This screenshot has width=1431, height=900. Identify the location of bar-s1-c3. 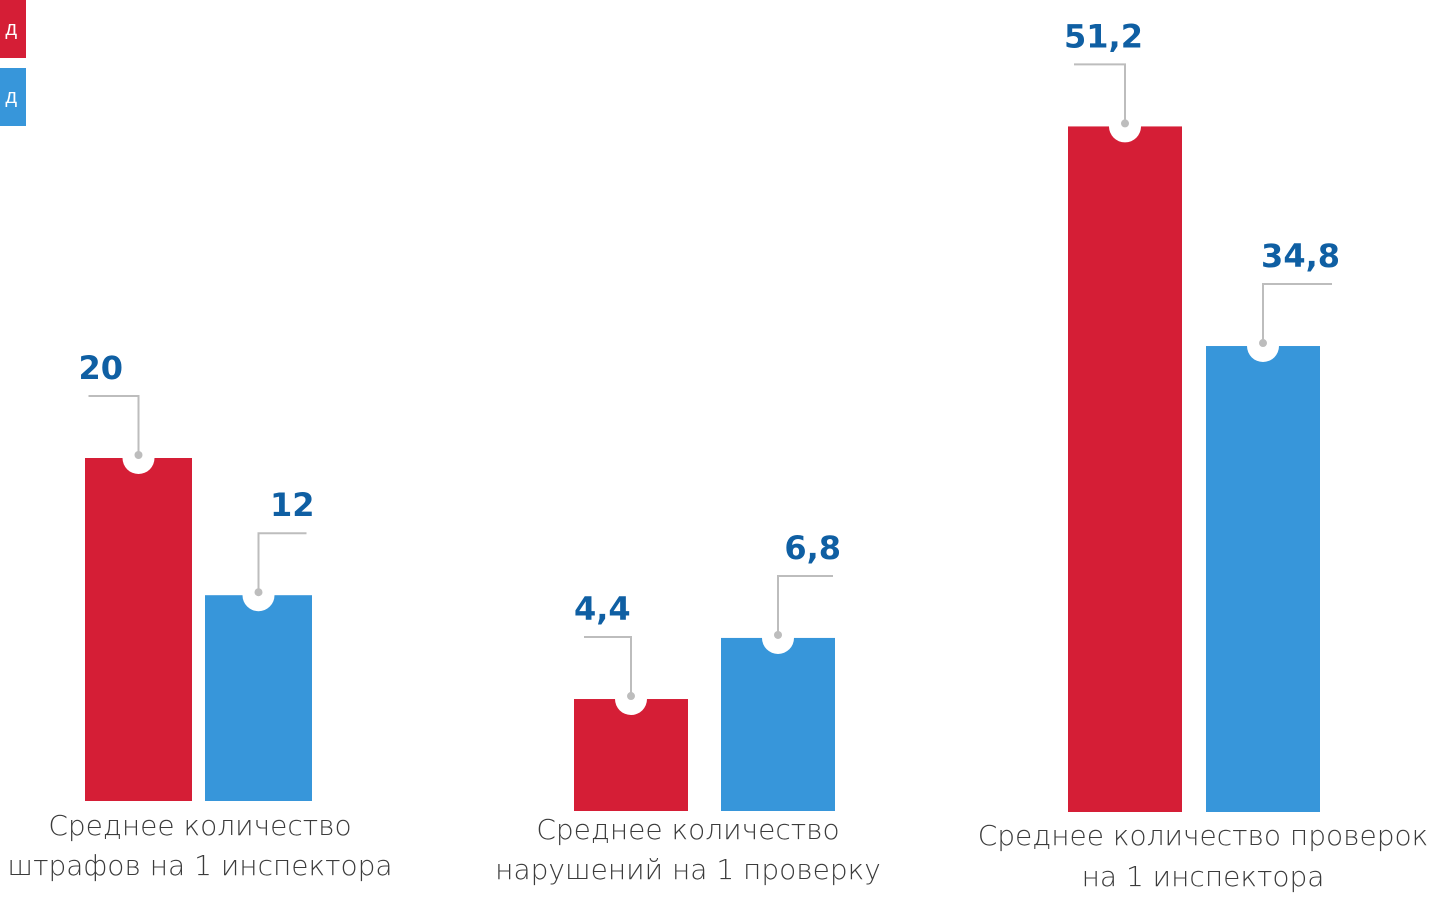
(1125, 469).